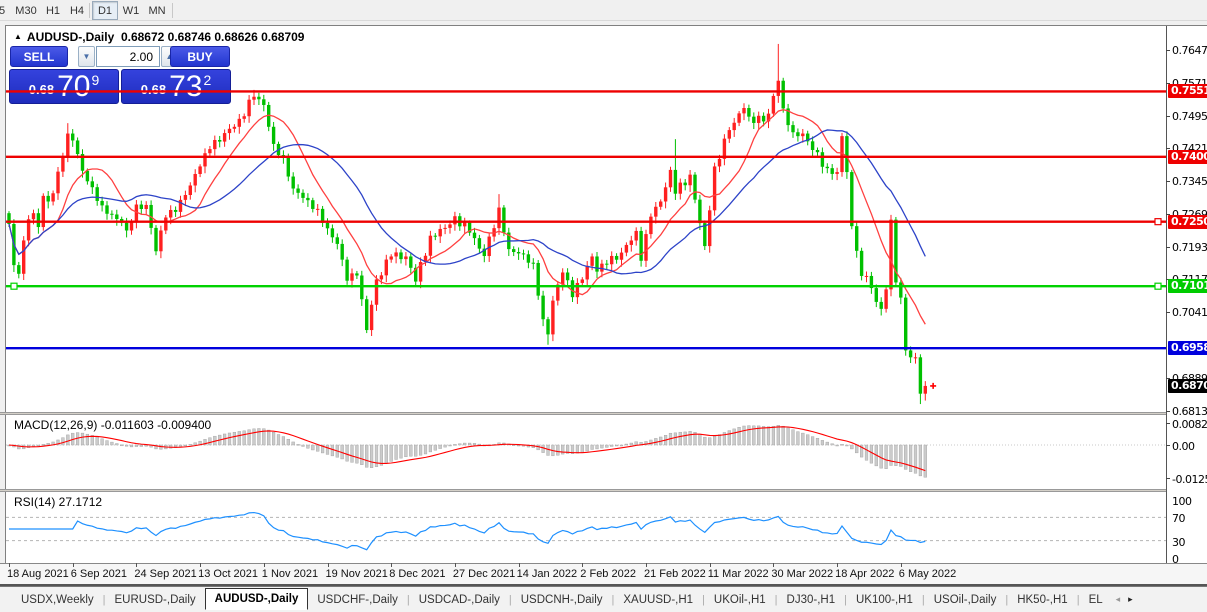 The image size is (1207, 612). I want to click on tab-scroll-left-icon: ◂, so click(1118, 599).